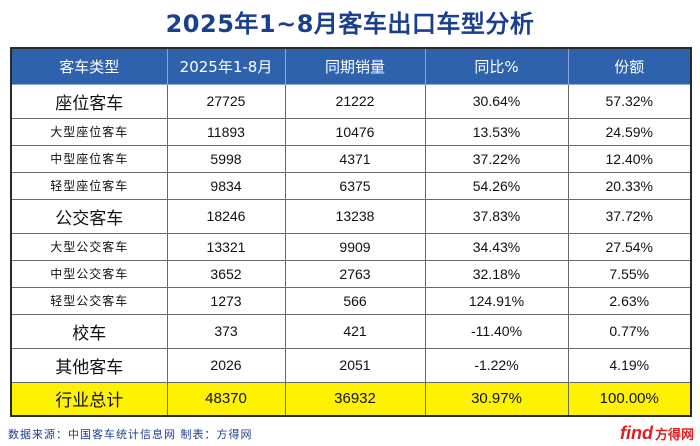  I want to click on table-row: 座位客车 27725 21222 30.64% 57.32%, so click(351, 101).